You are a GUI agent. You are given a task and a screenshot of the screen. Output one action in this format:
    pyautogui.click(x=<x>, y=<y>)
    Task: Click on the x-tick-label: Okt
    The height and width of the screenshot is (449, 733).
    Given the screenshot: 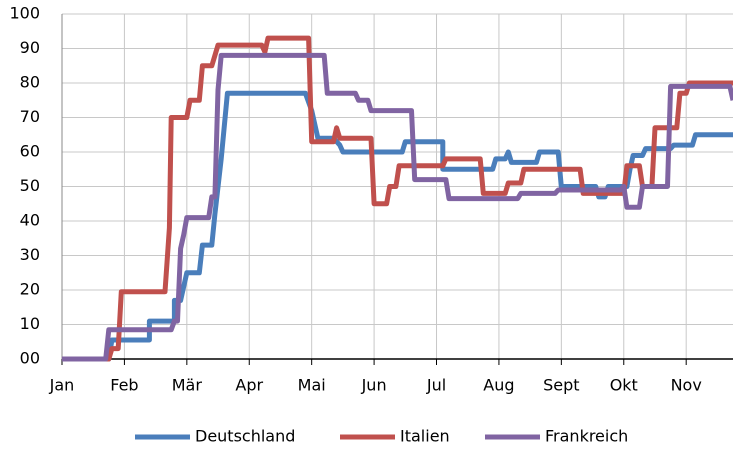 What is the action you would take?
    pyautogui.click(x=624, y=385)
    